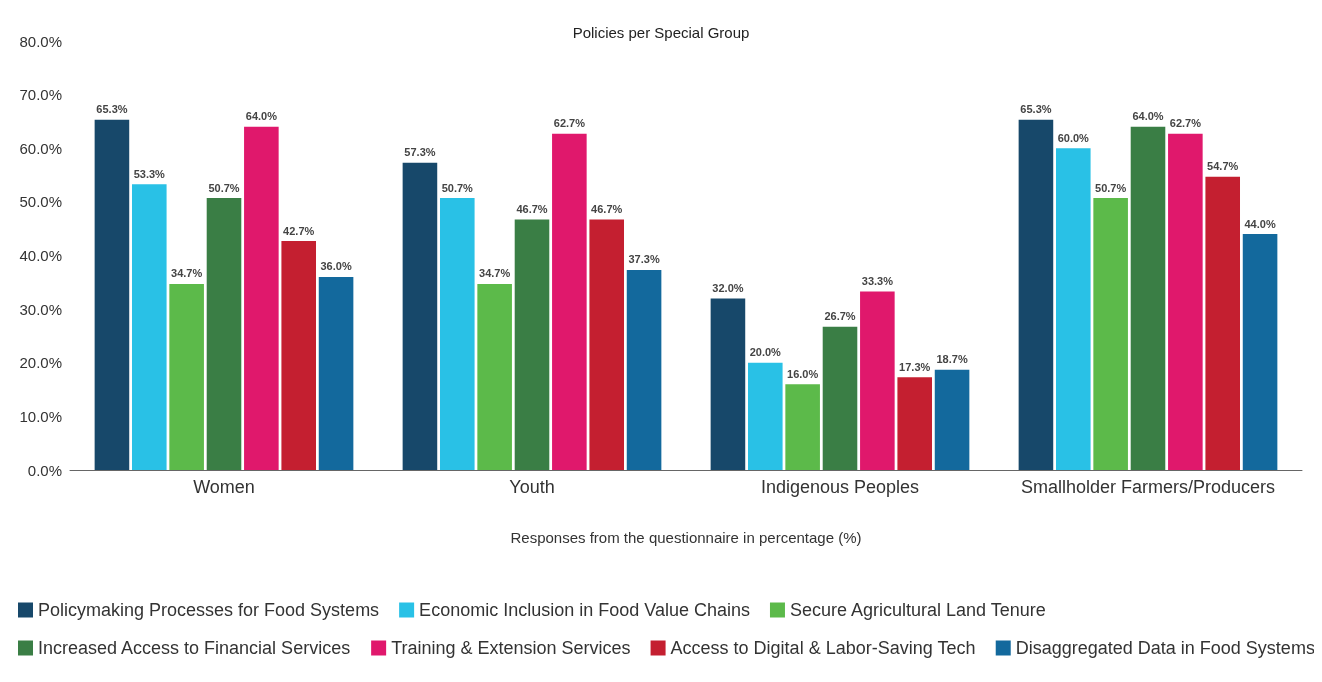 This screenshot has width=1322, height=682. Describe the element at coordinates (644, 259) in the screenshot. I see `data-label: 37.3%` at that location.